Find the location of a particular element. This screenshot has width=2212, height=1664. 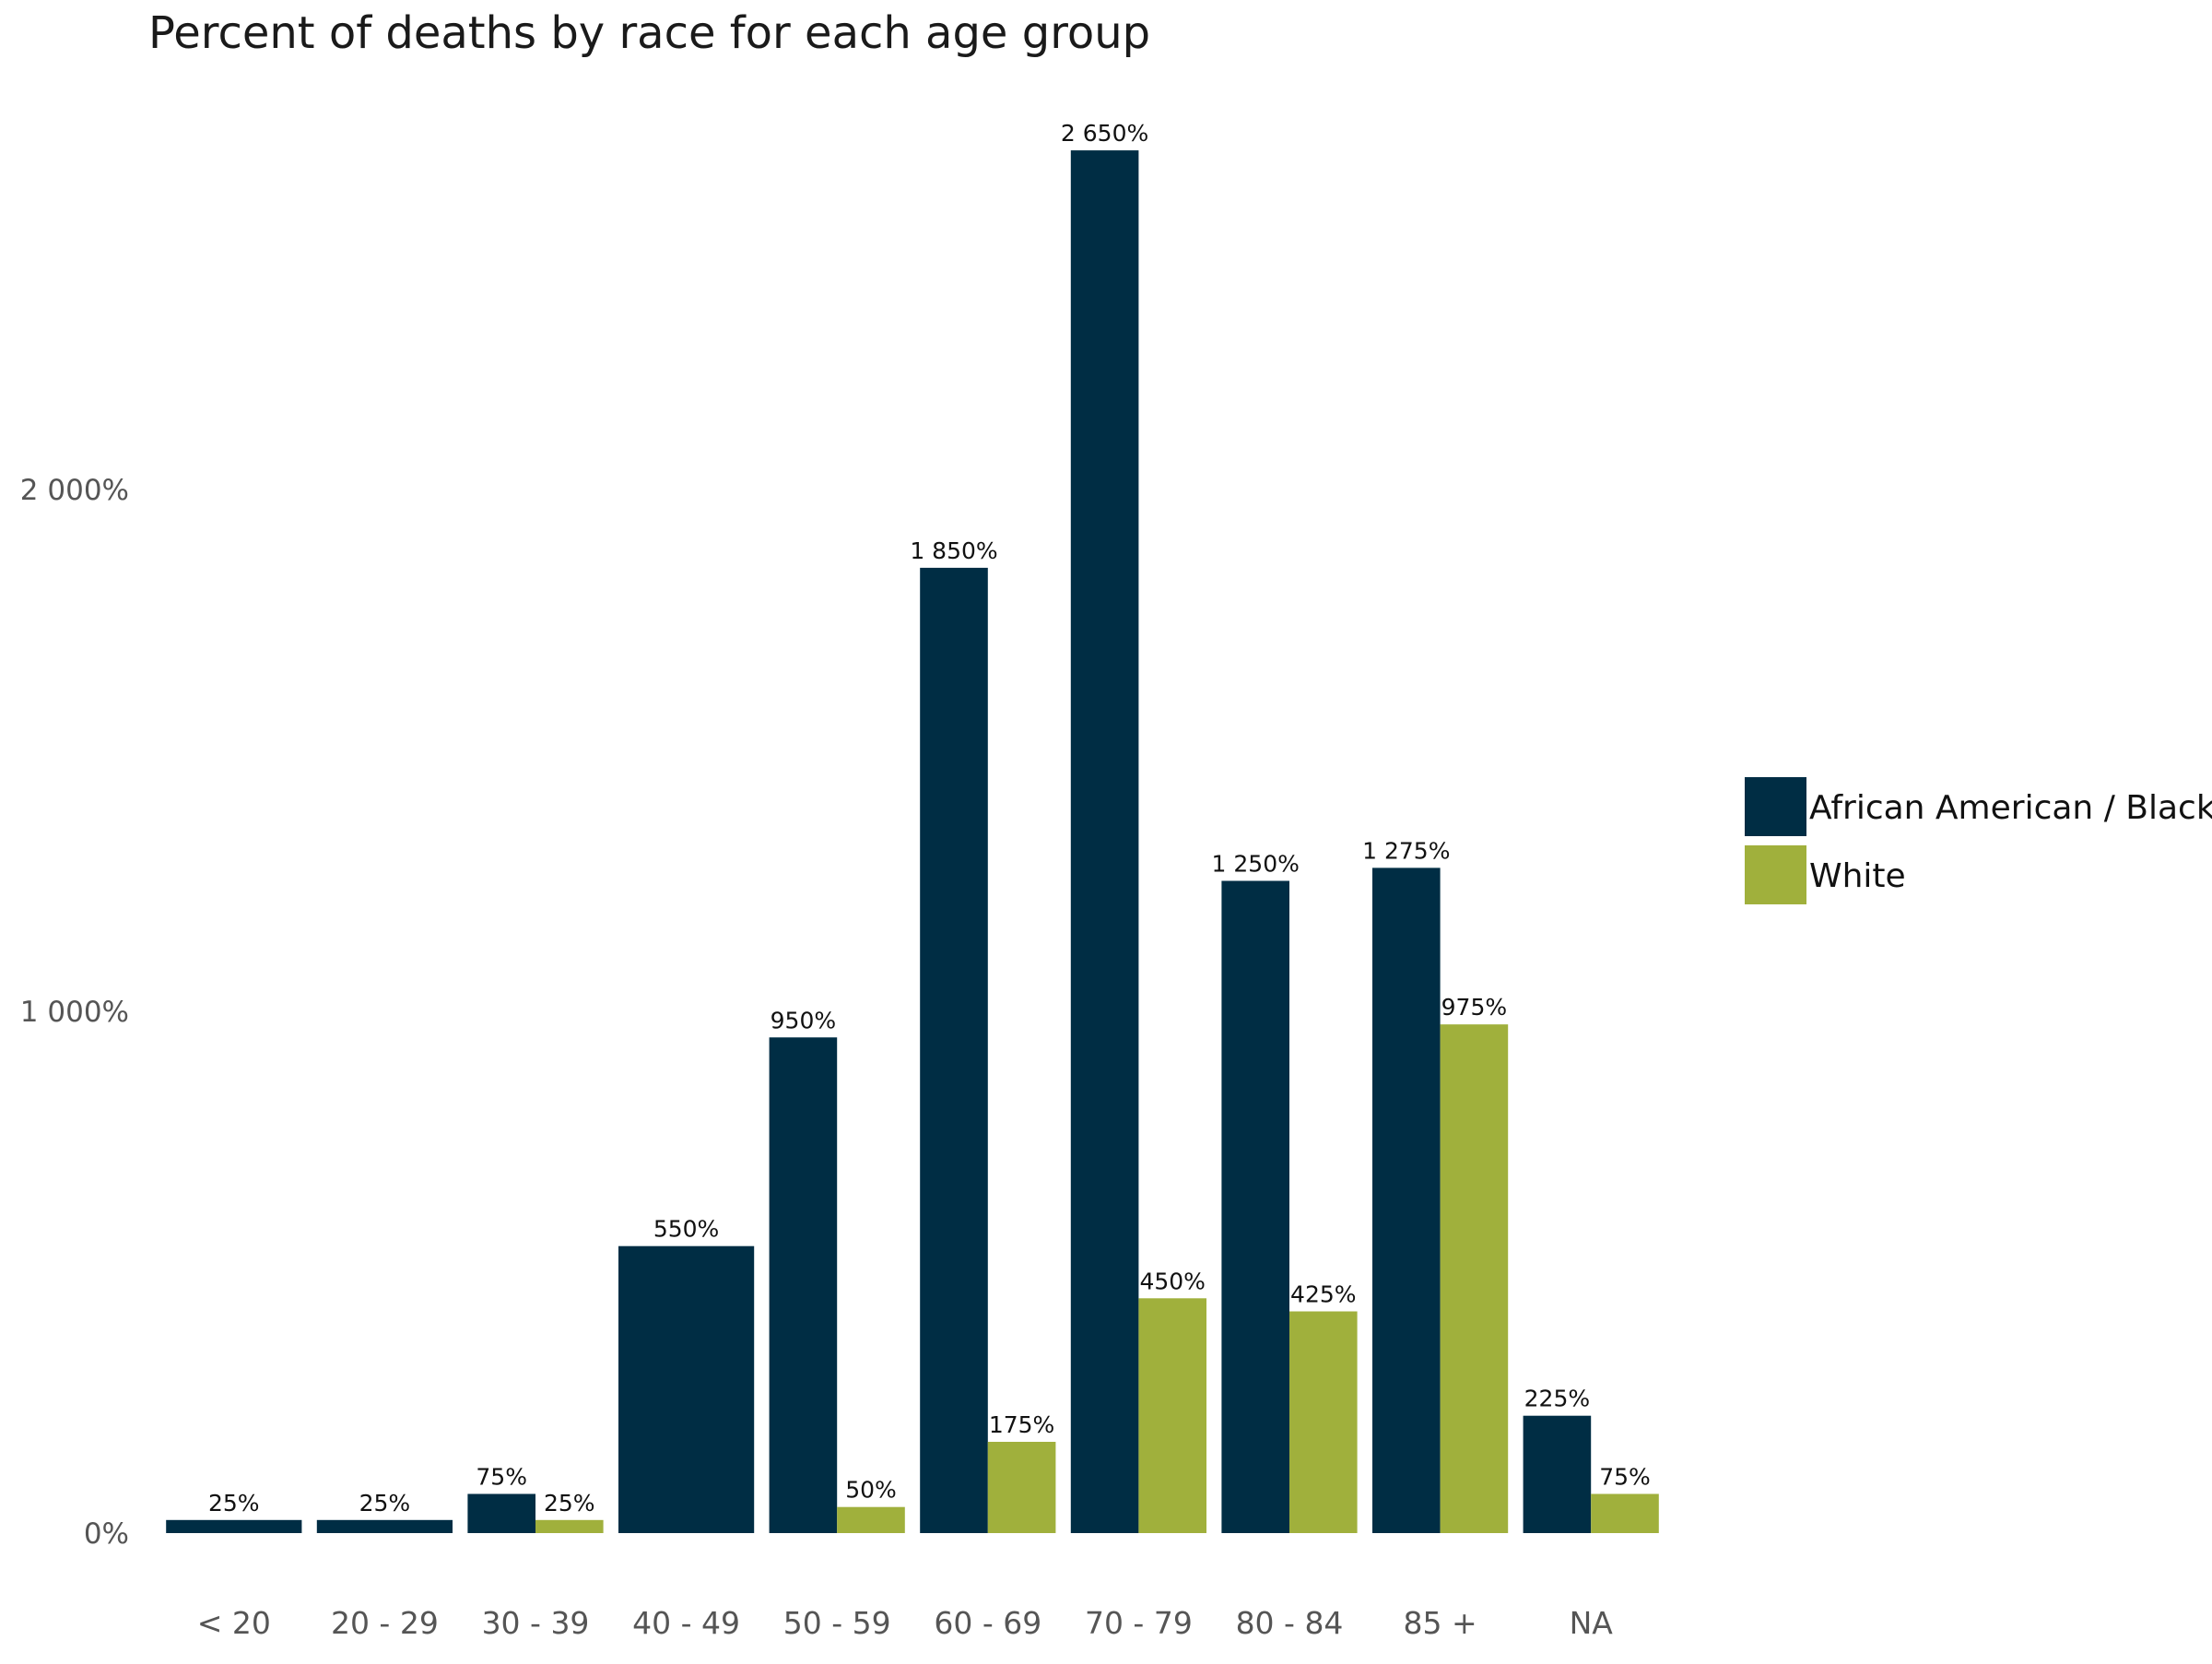

x-tick-label: 85 + is located at coordinates (1440, 1623).